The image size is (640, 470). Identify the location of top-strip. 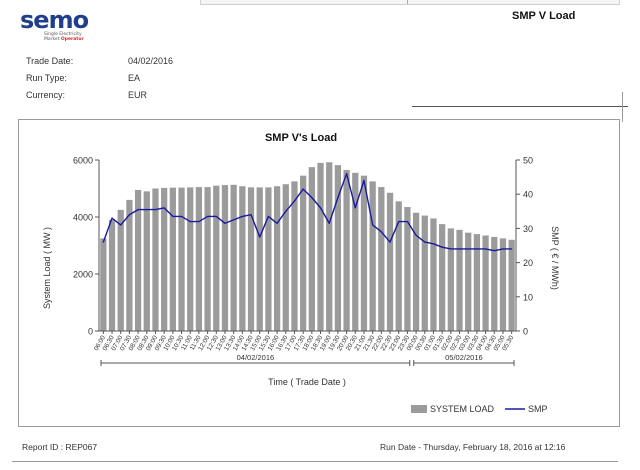
(410, 2).